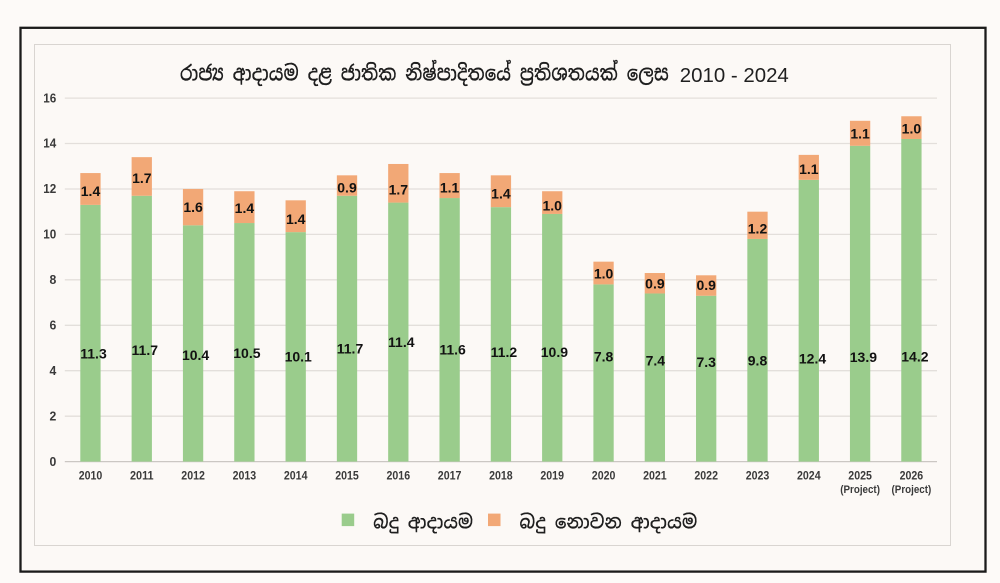 The image size is (1000, 583). I want to click on svg-text: 12.4, so click(812, 359).